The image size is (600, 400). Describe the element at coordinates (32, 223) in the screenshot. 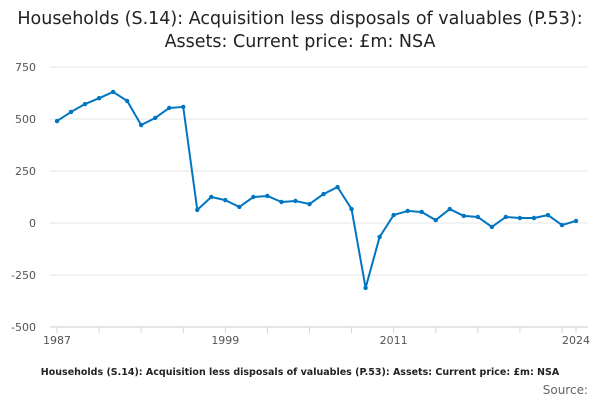

I see `y-tick-label: 0` at that location.